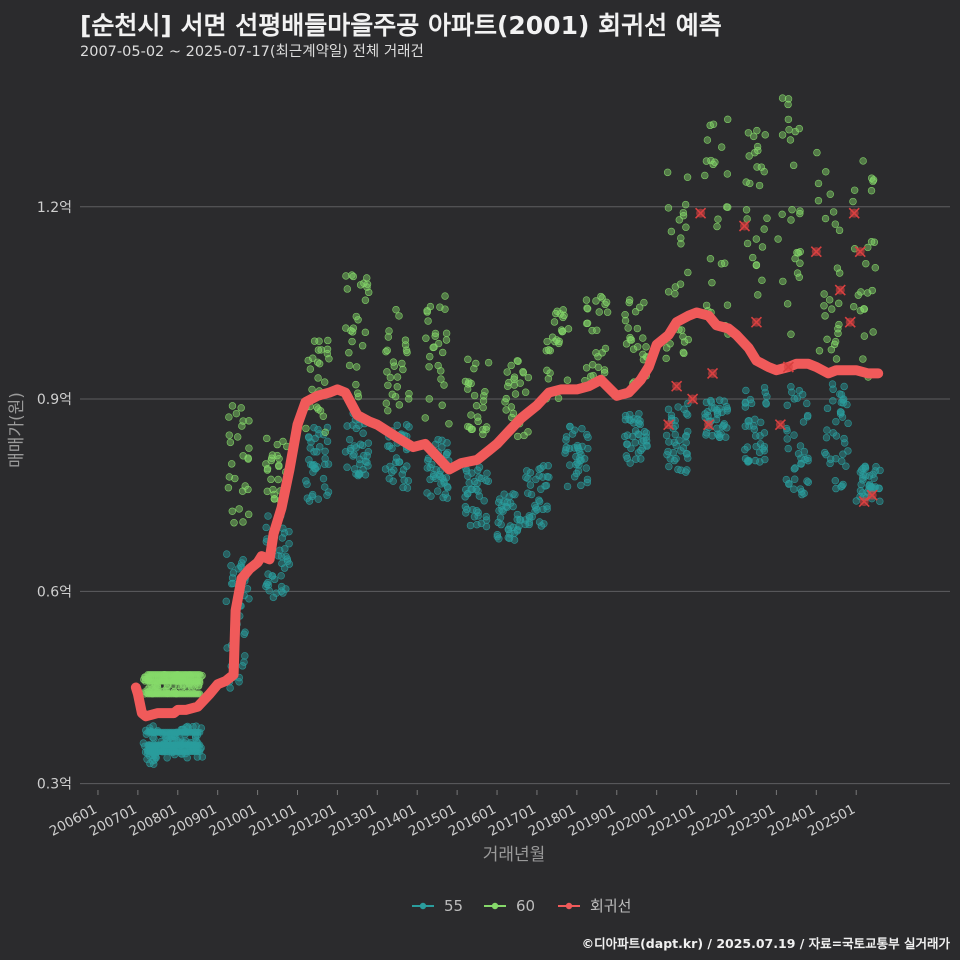 This screenshot has height=960, width=960. I want to click on y-tick-labels: 0.3억 0.6억 0.9억 1.2억, so click(54, 496).